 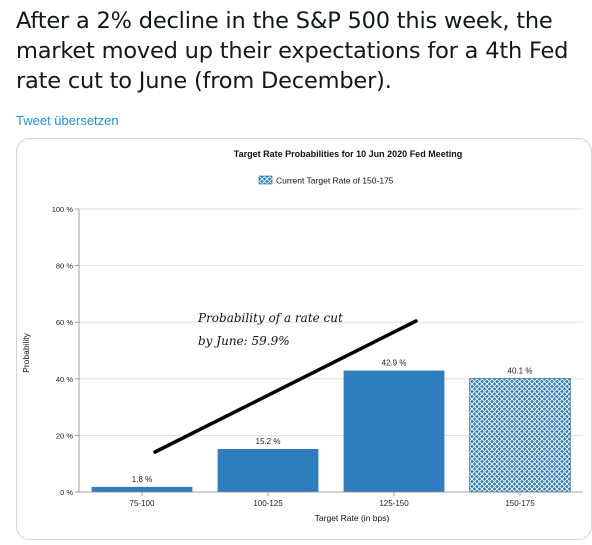 What do you see at coordinates (335, 181) in the screenshot?
I see `legend-label: Current Target Rate of 150-175` at bounding box center [335, 181].